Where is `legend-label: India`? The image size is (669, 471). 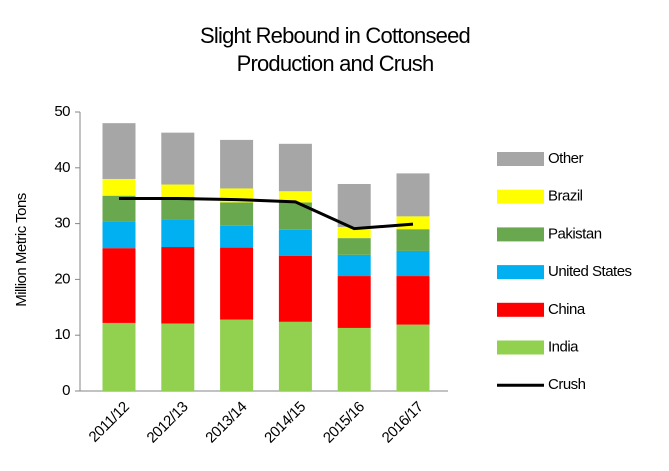
legend-label: India is located at coordinates (563, 346).